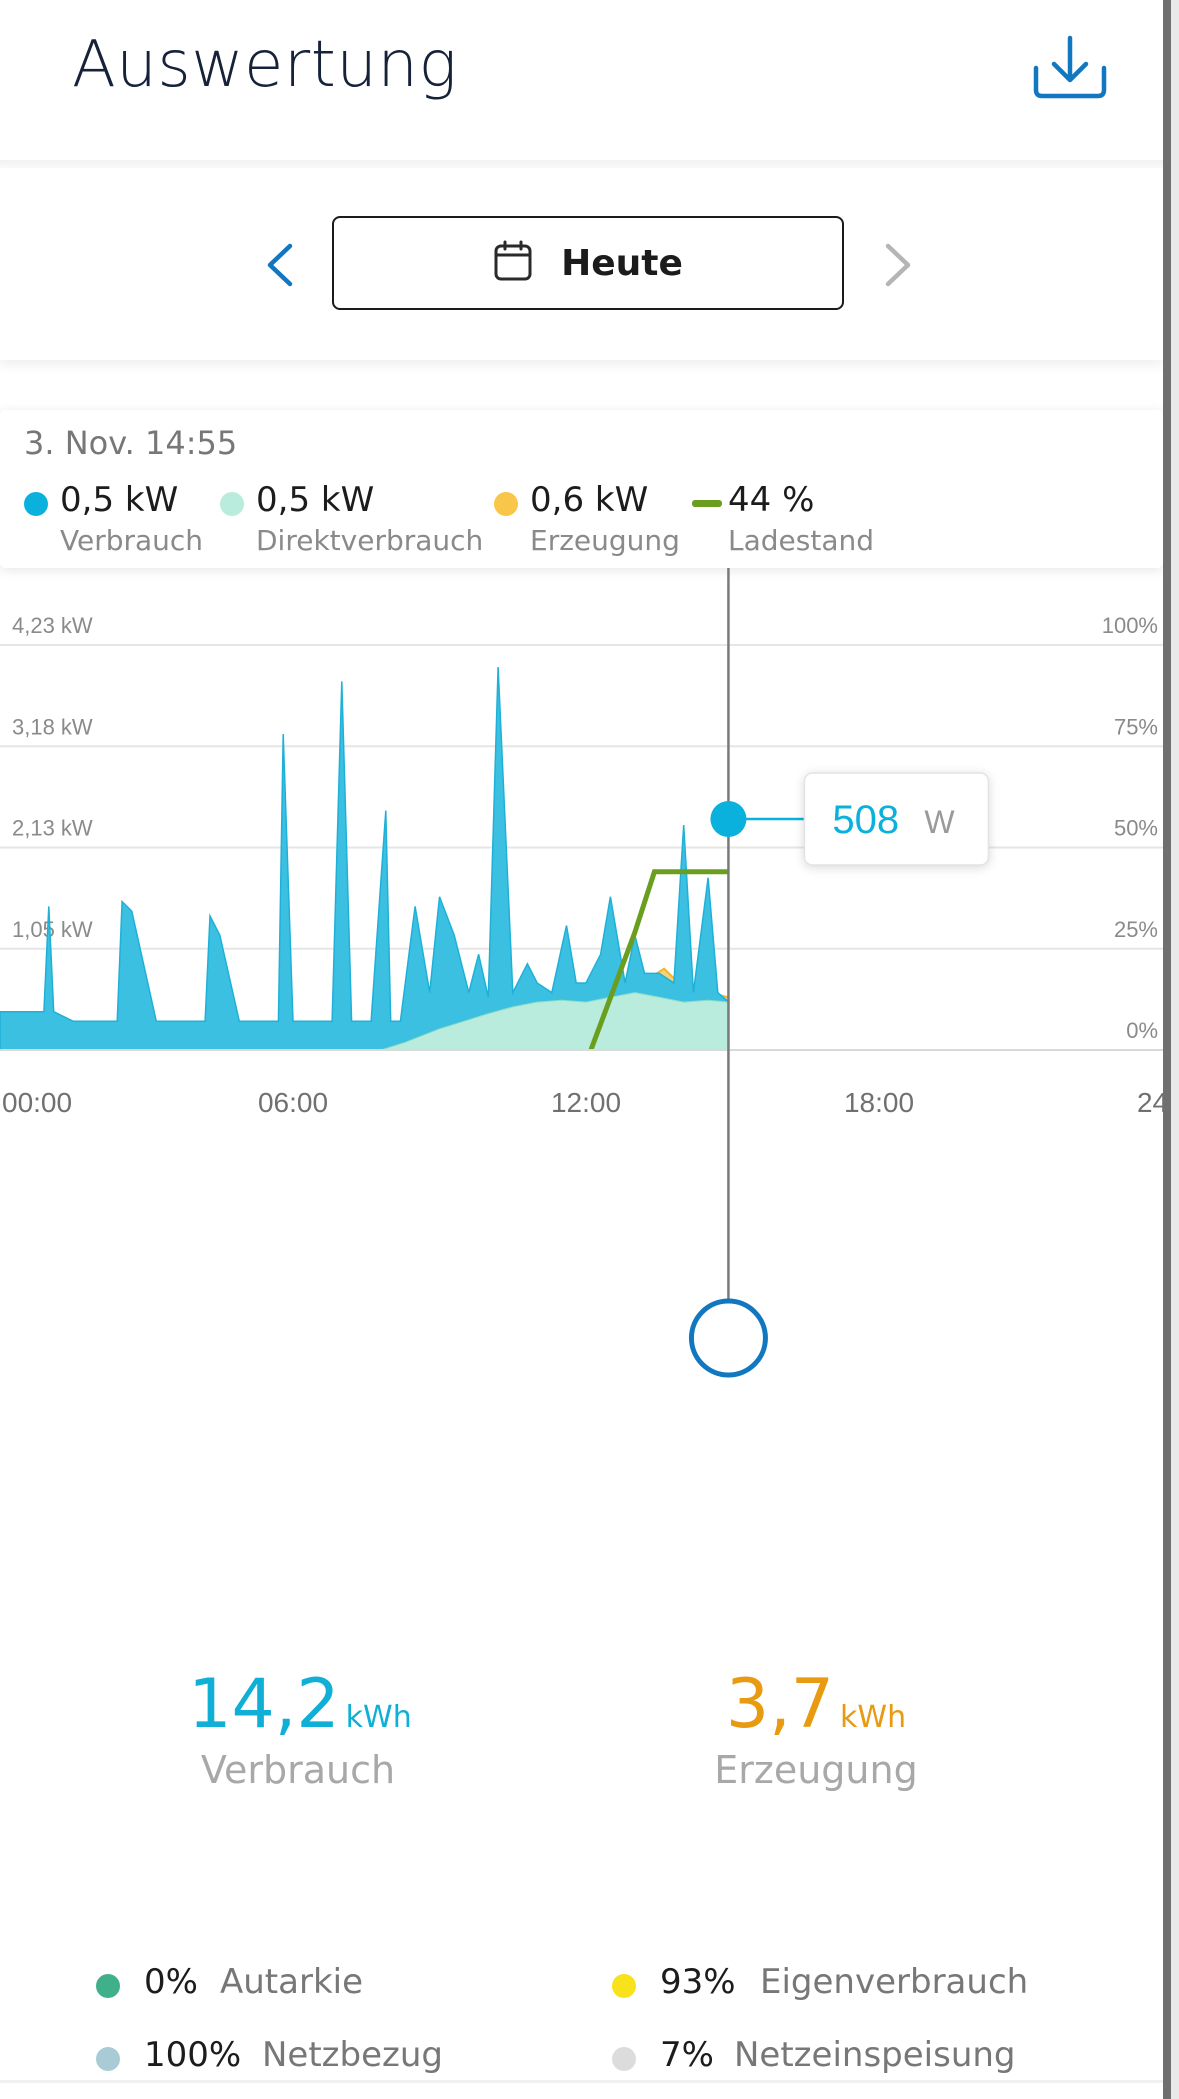 The height and width of the screenshot is (2099, 1179). I want to click on line-swatch-icon, so click(707, 503).